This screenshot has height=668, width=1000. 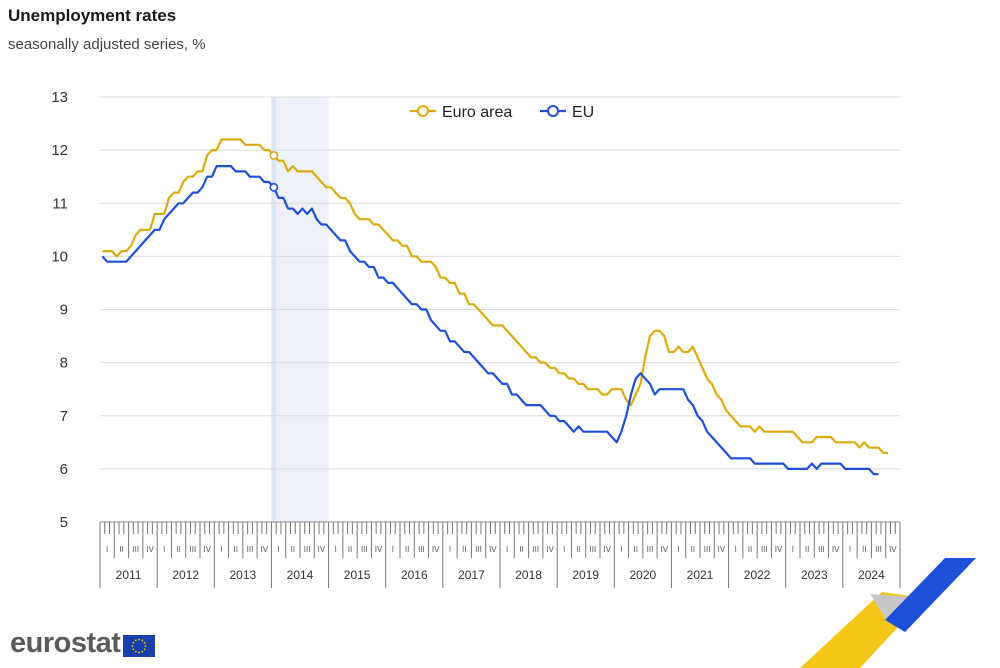 I want to click on legend-label: EU, so click(x=583, y=112).